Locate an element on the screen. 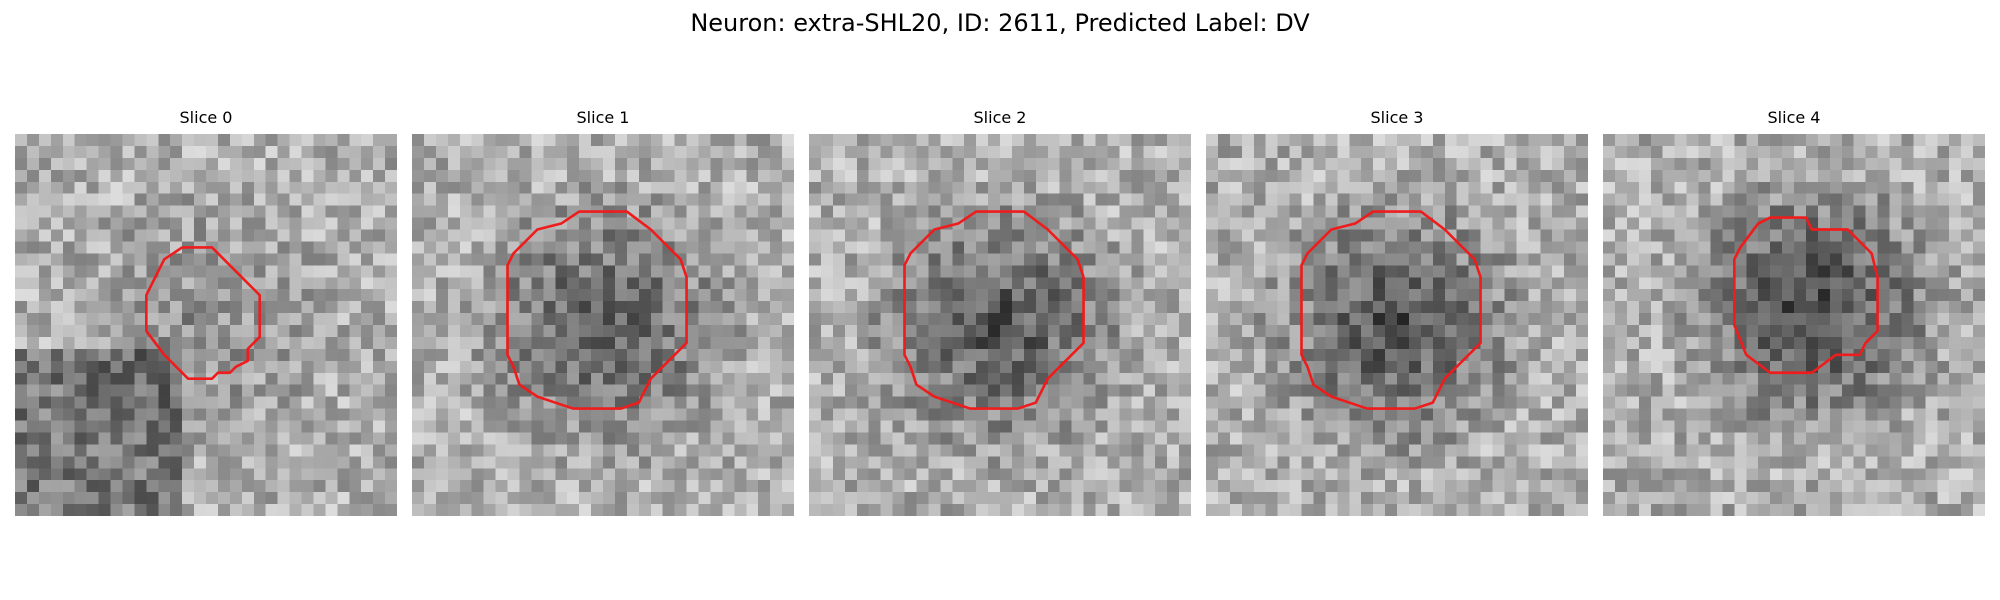  slice-title: Slice 1 is located at coordinates (603, 117).